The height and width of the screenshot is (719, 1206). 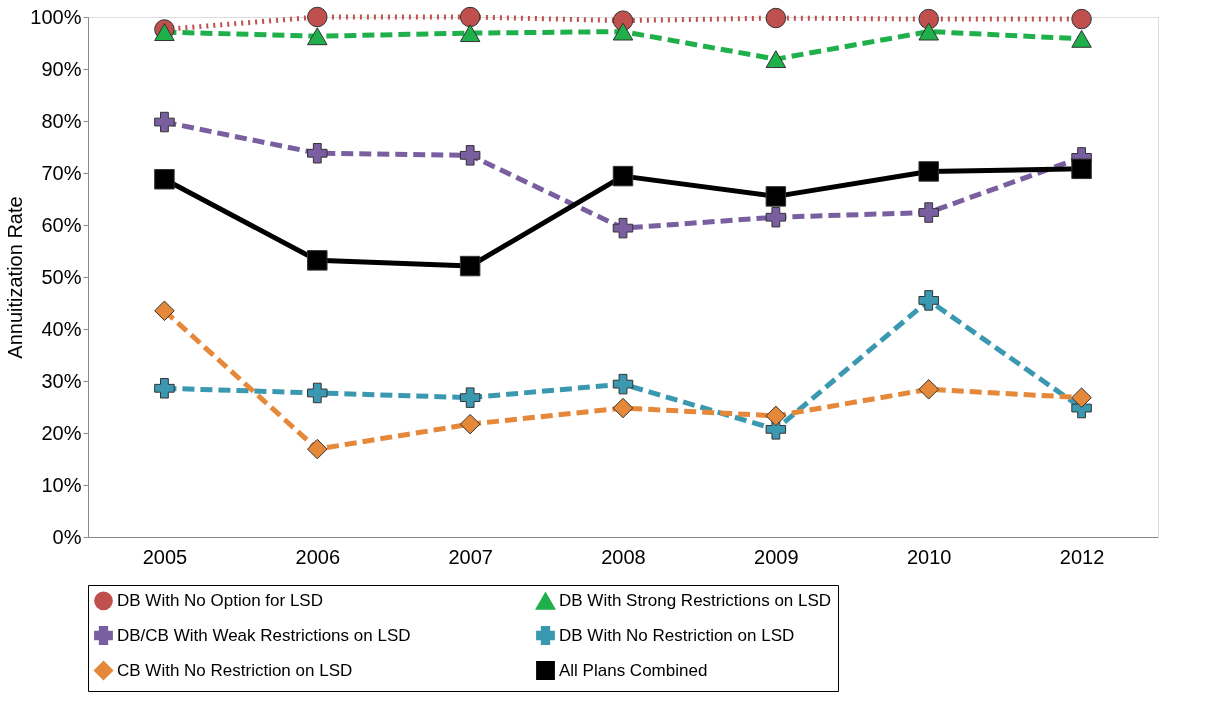 I want to click on x-tick-label: 2010, so click(x=929, y=556).